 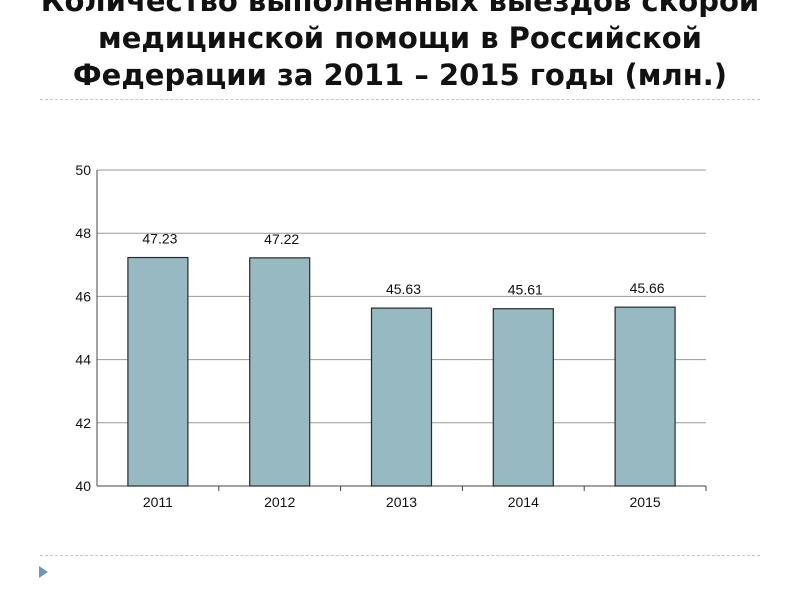 I want to click on x-tick-label-2014: 2014, so click(x=523, y=502).